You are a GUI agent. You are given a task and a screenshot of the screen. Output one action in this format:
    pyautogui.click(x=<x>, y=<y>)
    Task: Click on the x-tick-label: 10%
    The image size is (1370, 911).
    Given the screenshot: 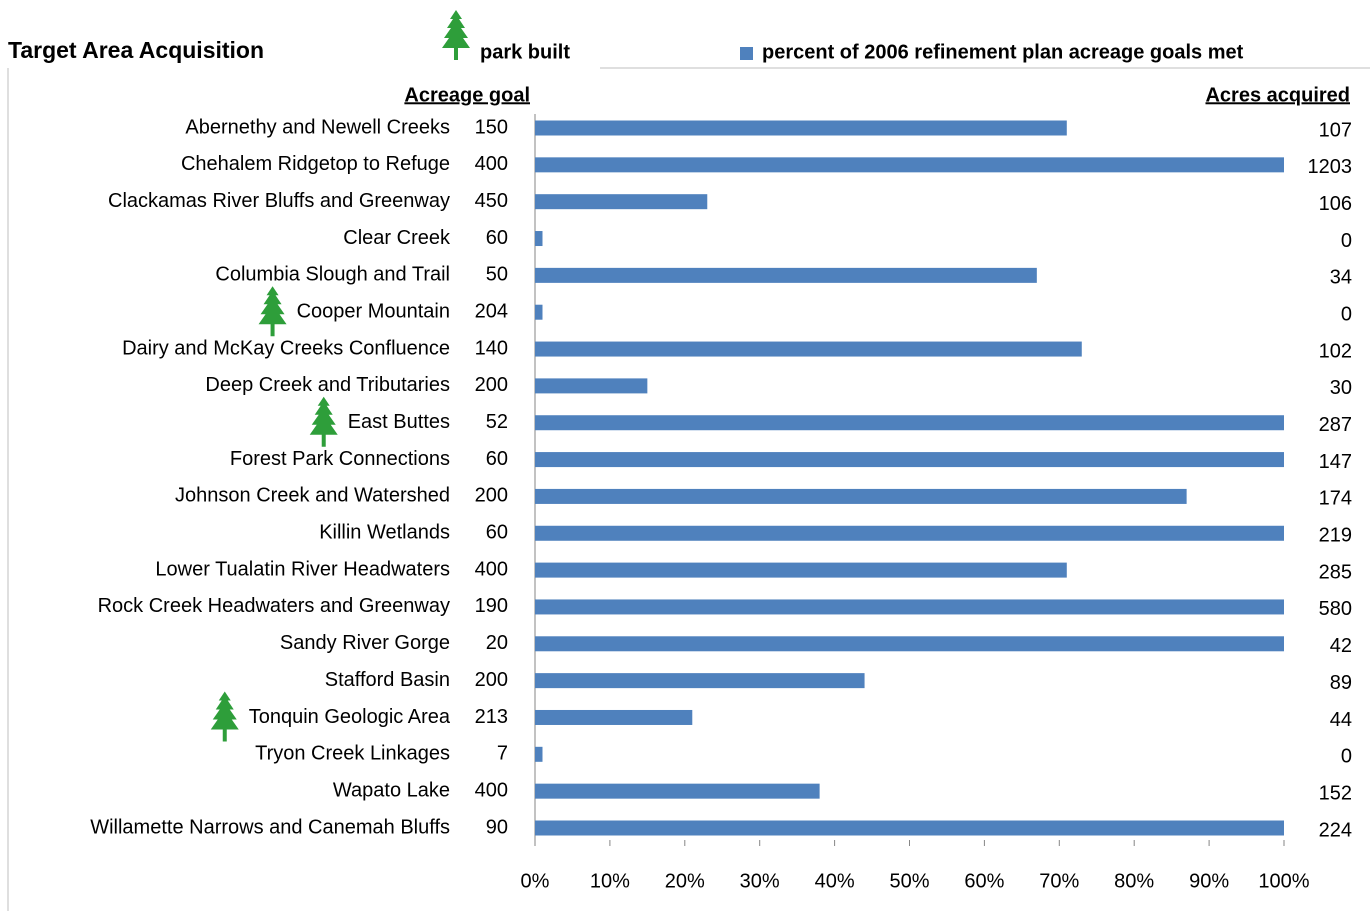 What is the action you would take?
    pyautogui.click(x=610, y=881)
    